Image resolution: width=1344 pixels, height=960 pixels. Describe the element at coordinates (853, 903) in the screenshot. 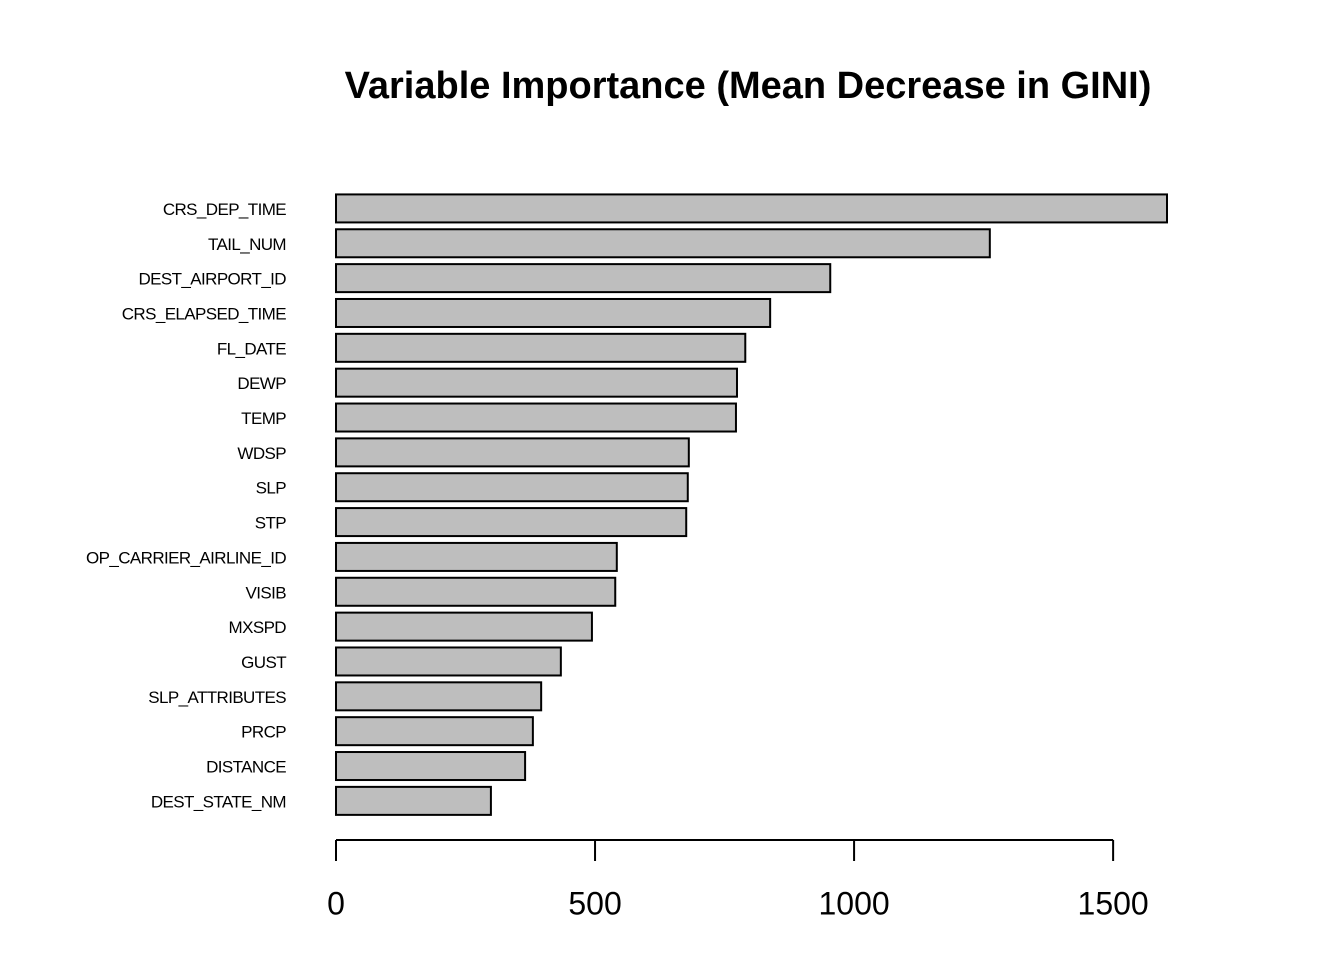

I see `x-tick-label: 1000` at that location.